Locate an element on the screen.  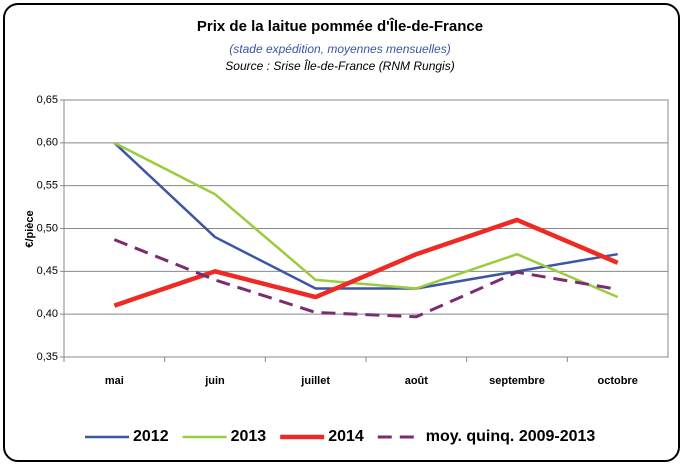
legend-label: moy. quinq. 2009-2013 is located at coordinates (511, 436).